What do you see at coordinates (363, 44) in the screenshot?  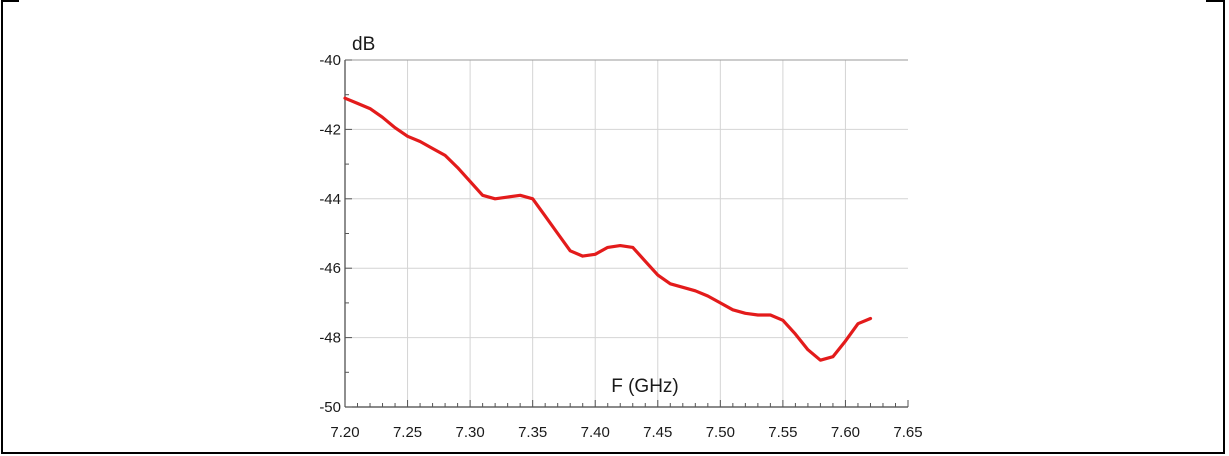 I see `y-axis-label: dB` at bounding box center [363, 44].